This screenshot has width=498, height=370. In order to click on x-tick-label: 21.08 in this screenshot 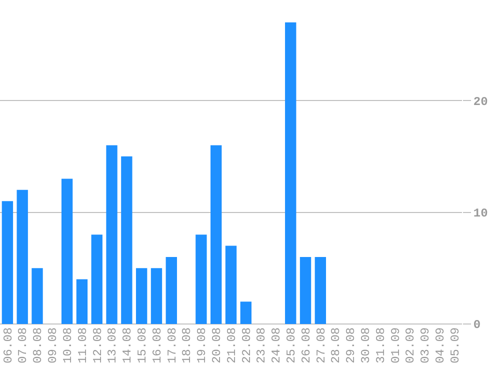, I will do `click(231, 345)`.